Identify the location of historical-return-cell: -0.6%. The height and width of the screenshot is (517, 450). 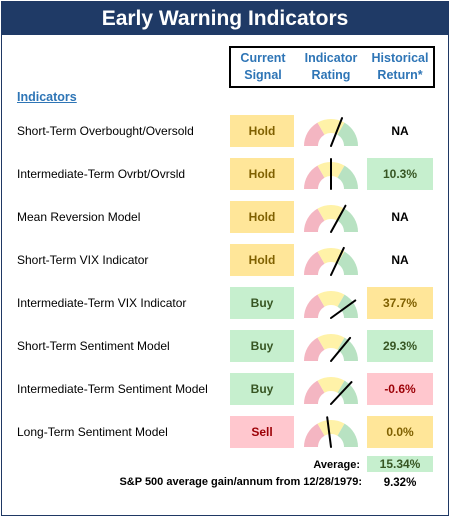
(400, 389).